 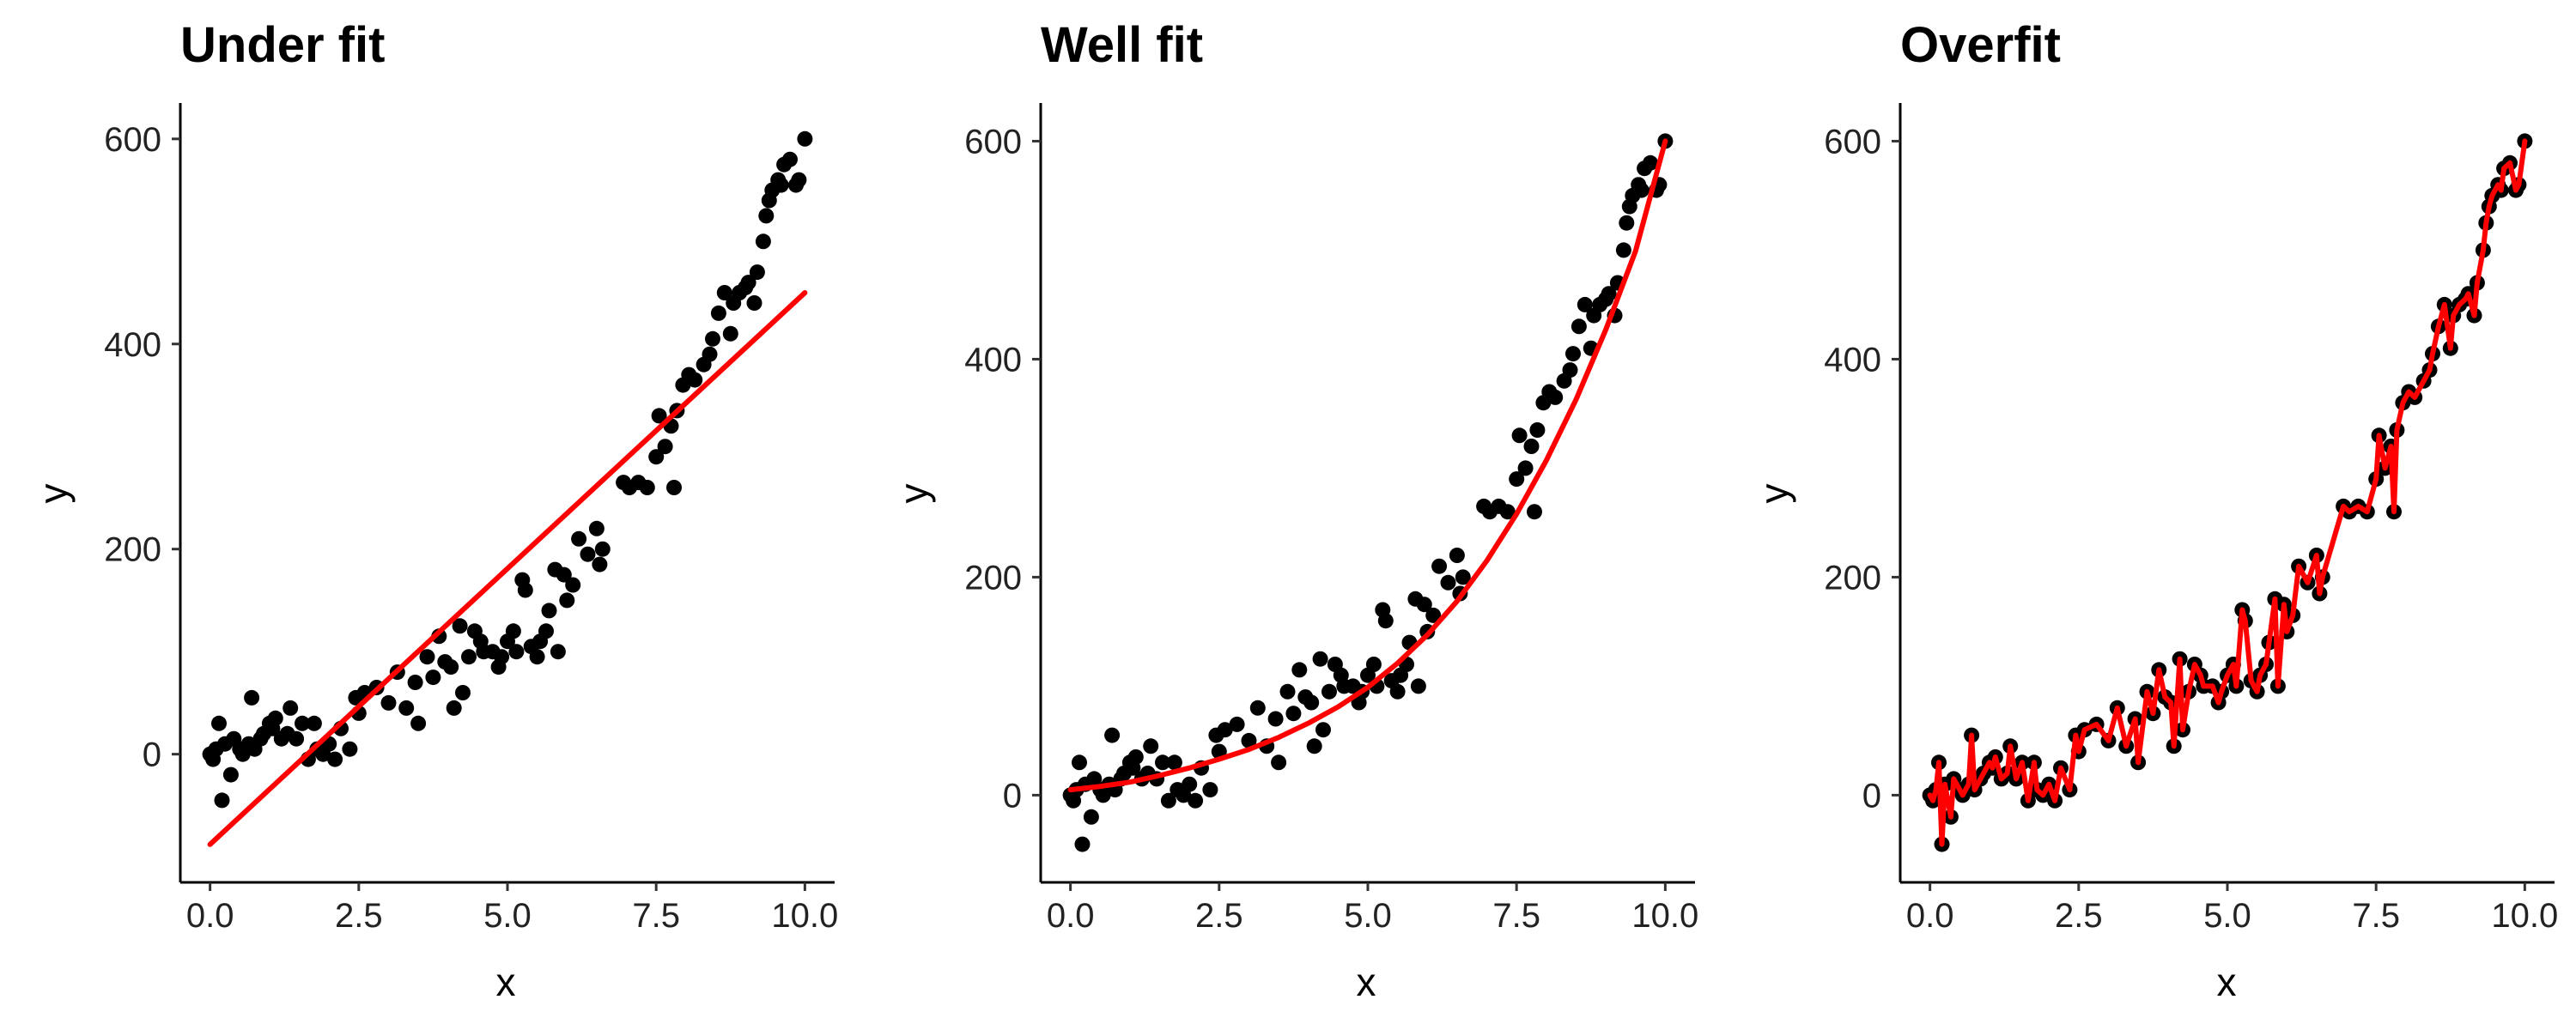 I want to click on x-tick-label: 2.5, so click(x=1219, y=916).